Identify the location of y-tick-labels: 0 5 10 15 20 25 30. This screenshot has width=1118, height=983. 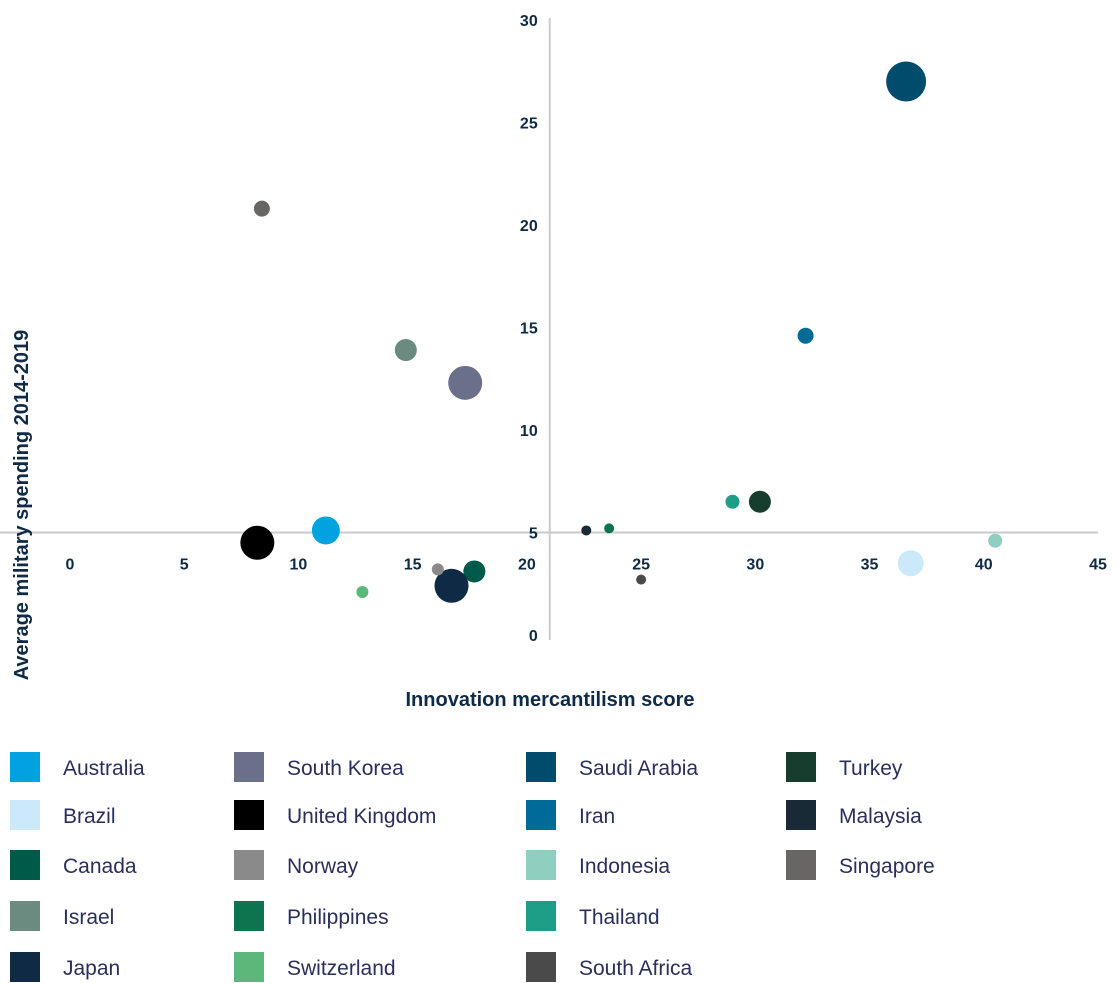
(529, 329).